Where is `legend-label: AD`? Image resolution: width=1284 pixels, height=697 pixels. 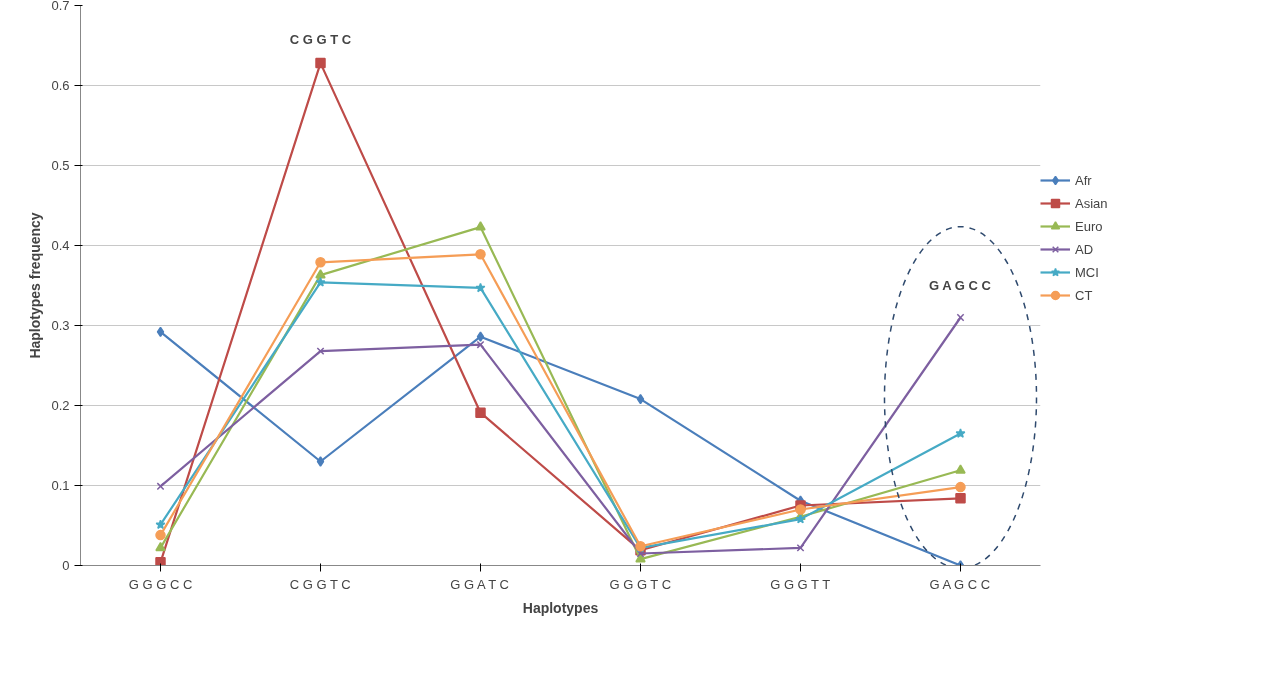 legend-label: AD is located at coordinates (1085, 249).